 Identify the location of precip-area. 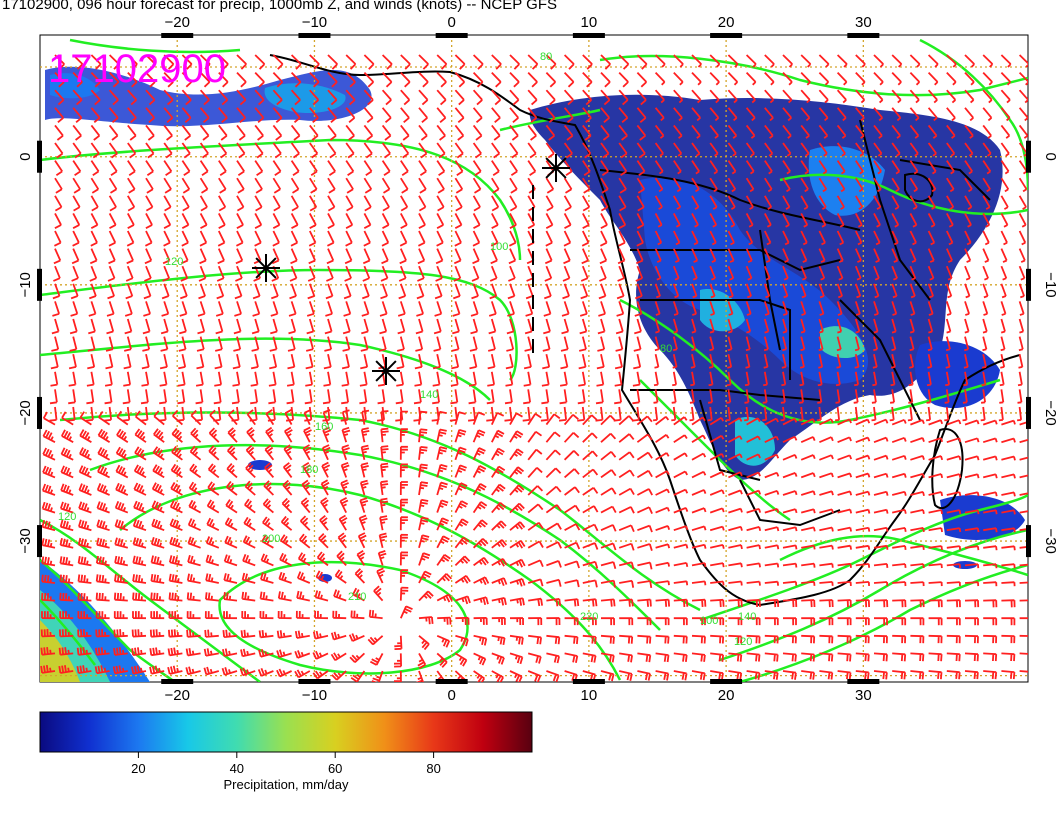
(957, 375).